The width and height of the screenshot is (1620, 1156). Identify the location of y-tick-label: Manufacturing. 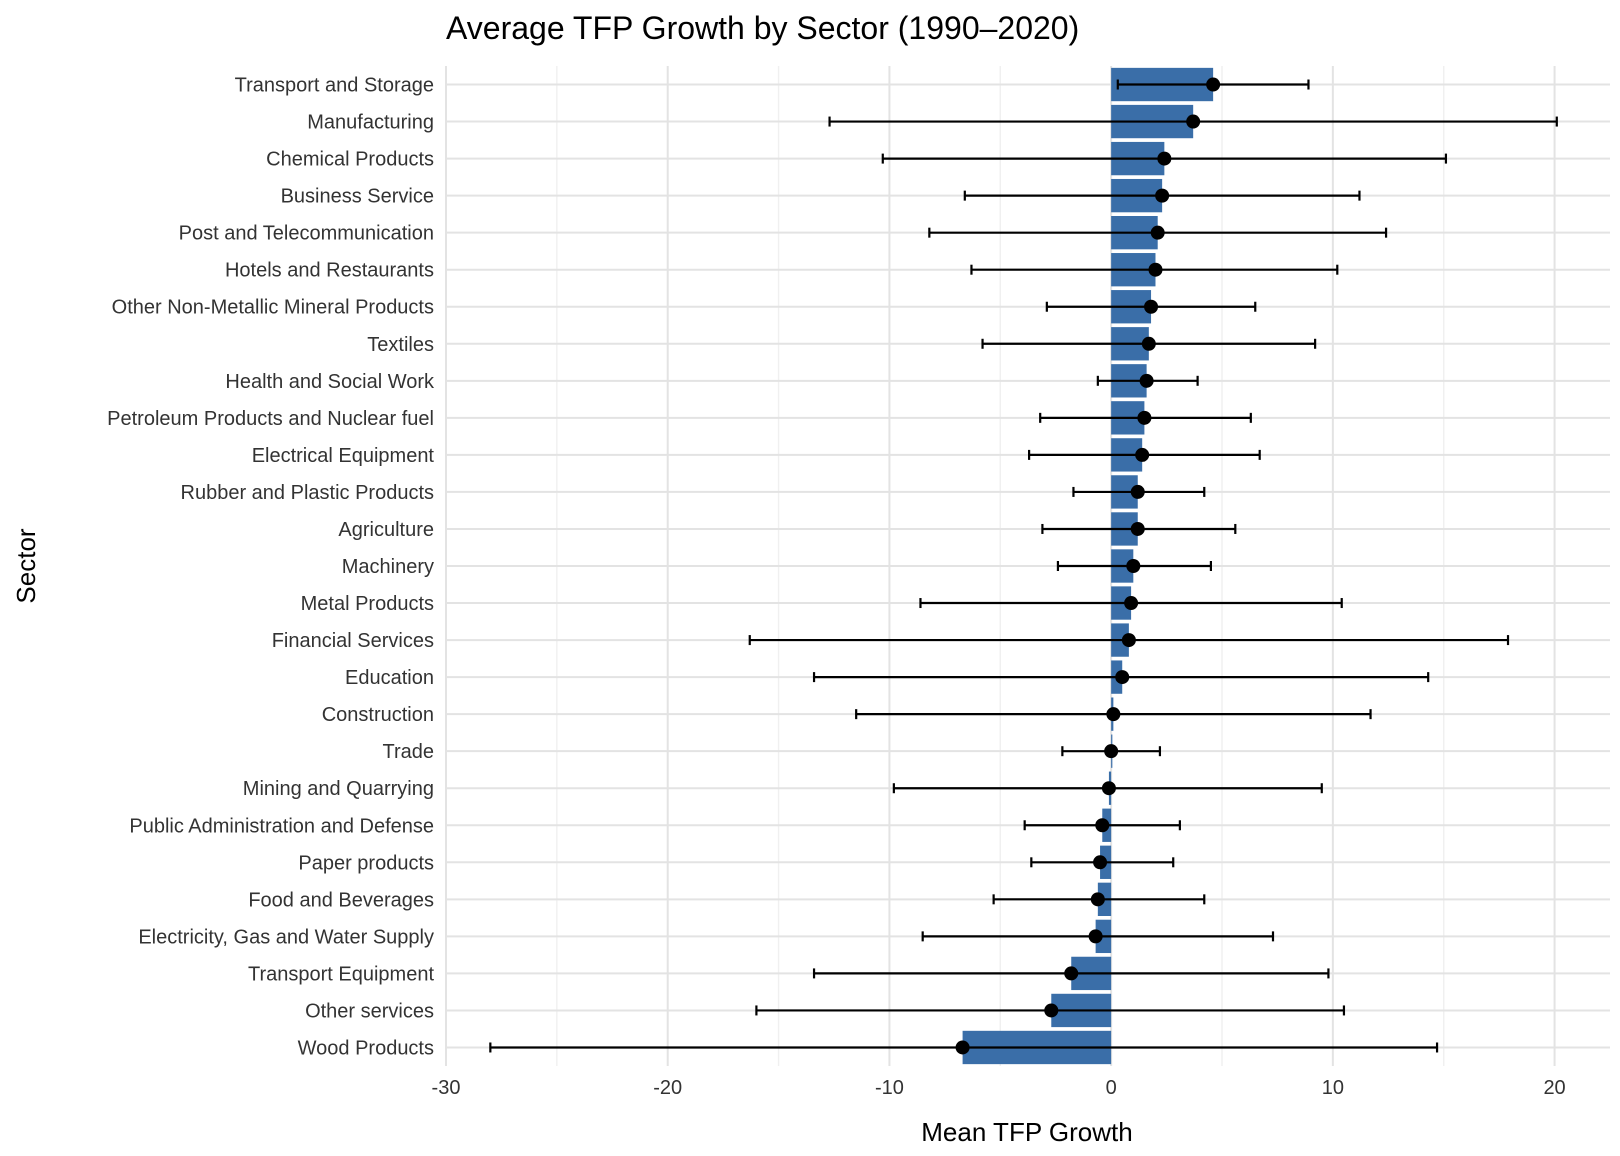
(370, 123).